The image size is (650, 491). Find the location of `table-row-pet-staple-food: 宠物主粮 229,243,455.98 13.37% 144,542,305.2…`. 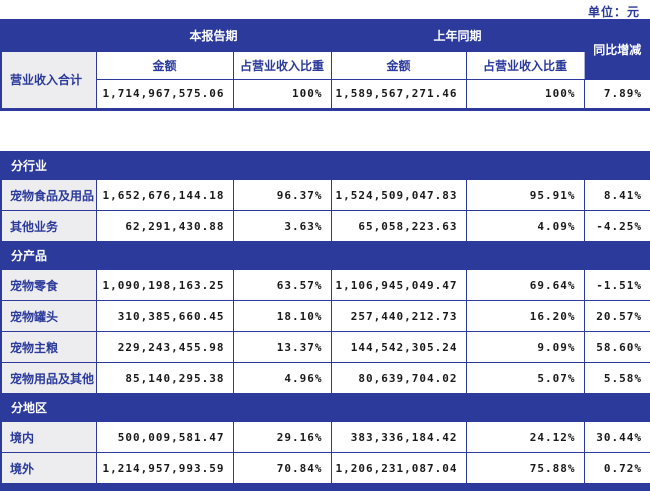

table-row-pet-staple-food: 宠物主粮 229,243,455.98 13.37% 144,542,305.2… is located at coordinates (325, 347).